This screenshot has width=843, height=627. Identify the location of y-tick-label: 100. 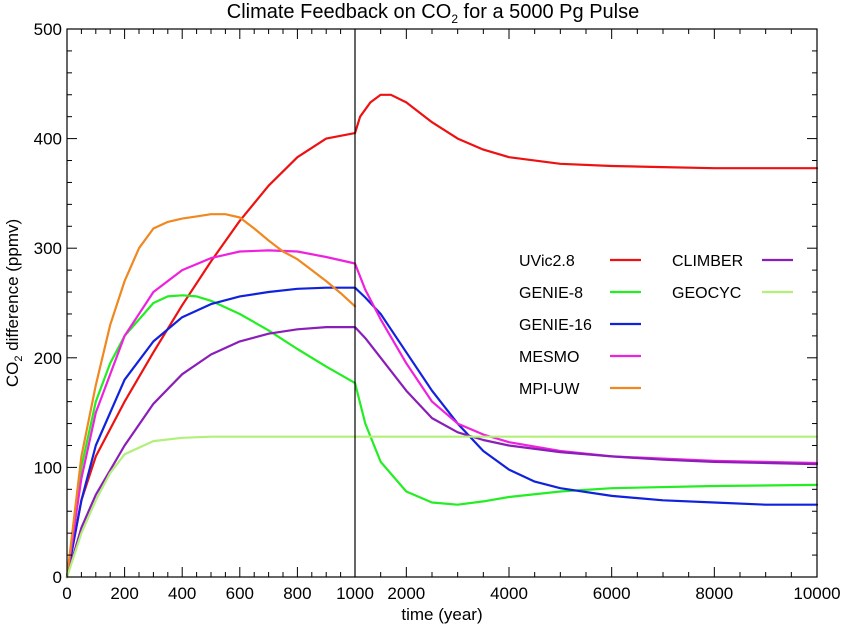
(48, 467).